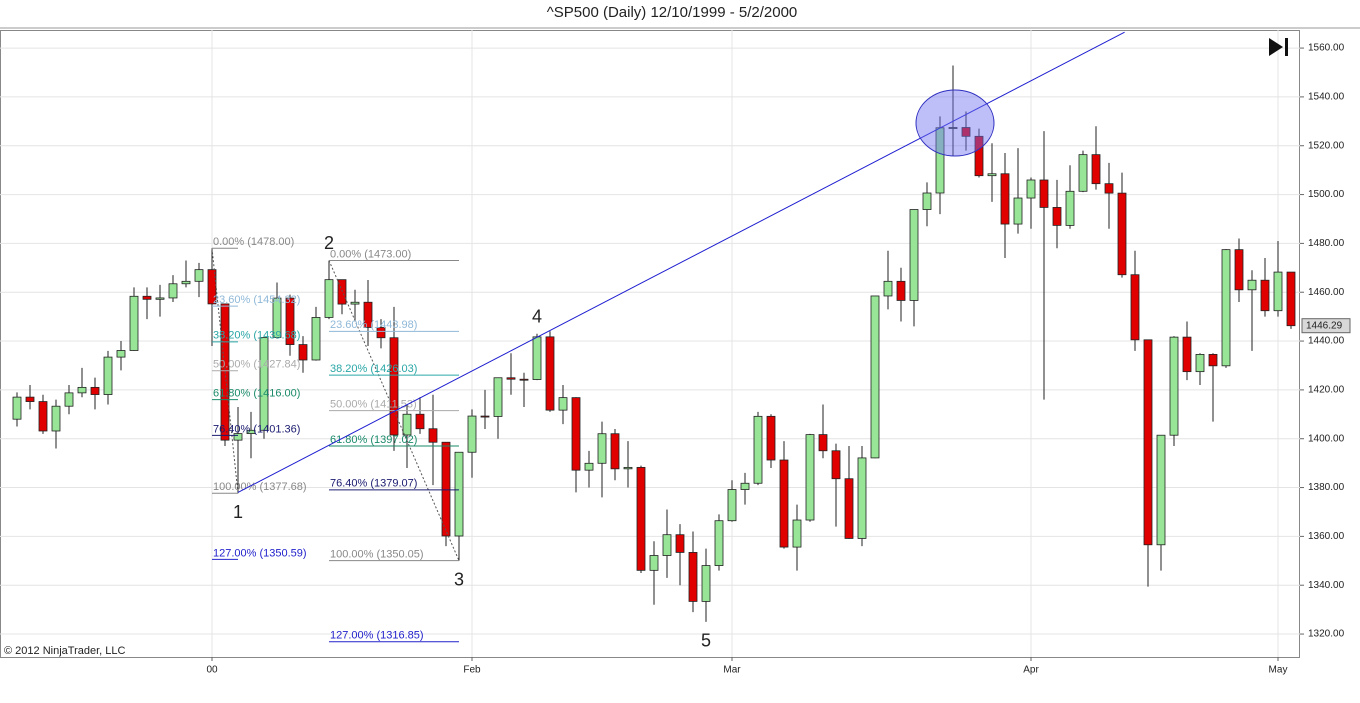 The width and height of the screenshot is (1360, 703). I want to click on x-tick-label: Mar, so click(732, 670).